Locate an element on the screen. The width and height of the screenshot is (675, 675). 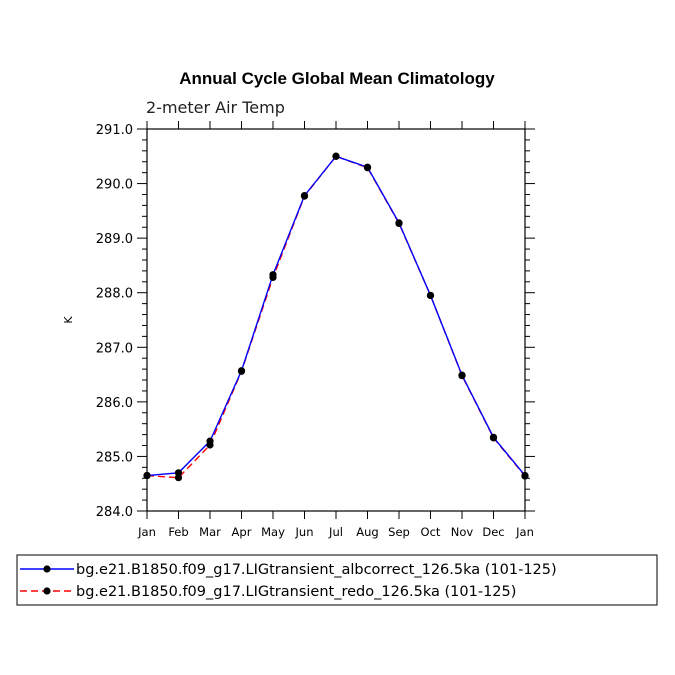
y-tick-label: 284.0 is located at coordinates (114, 512).